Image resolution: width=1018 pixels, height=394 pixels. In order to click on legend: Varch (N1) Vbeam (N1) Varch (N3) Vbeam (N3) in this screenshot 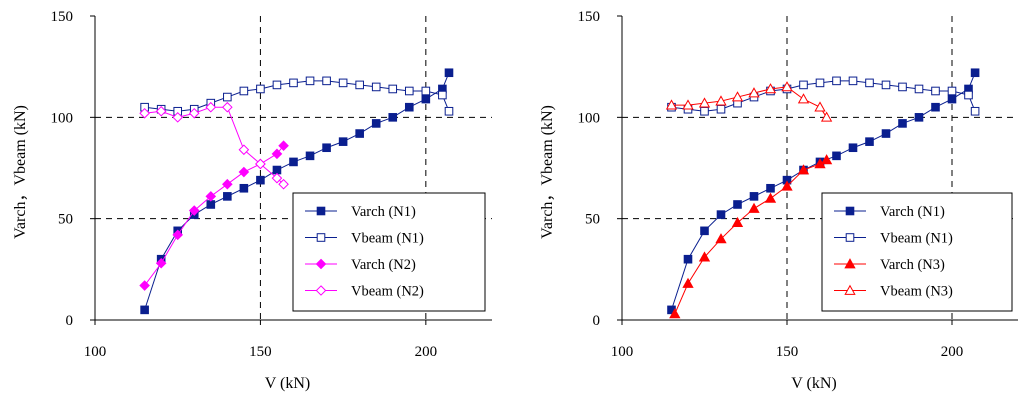, I will do `click(917, 252)`.